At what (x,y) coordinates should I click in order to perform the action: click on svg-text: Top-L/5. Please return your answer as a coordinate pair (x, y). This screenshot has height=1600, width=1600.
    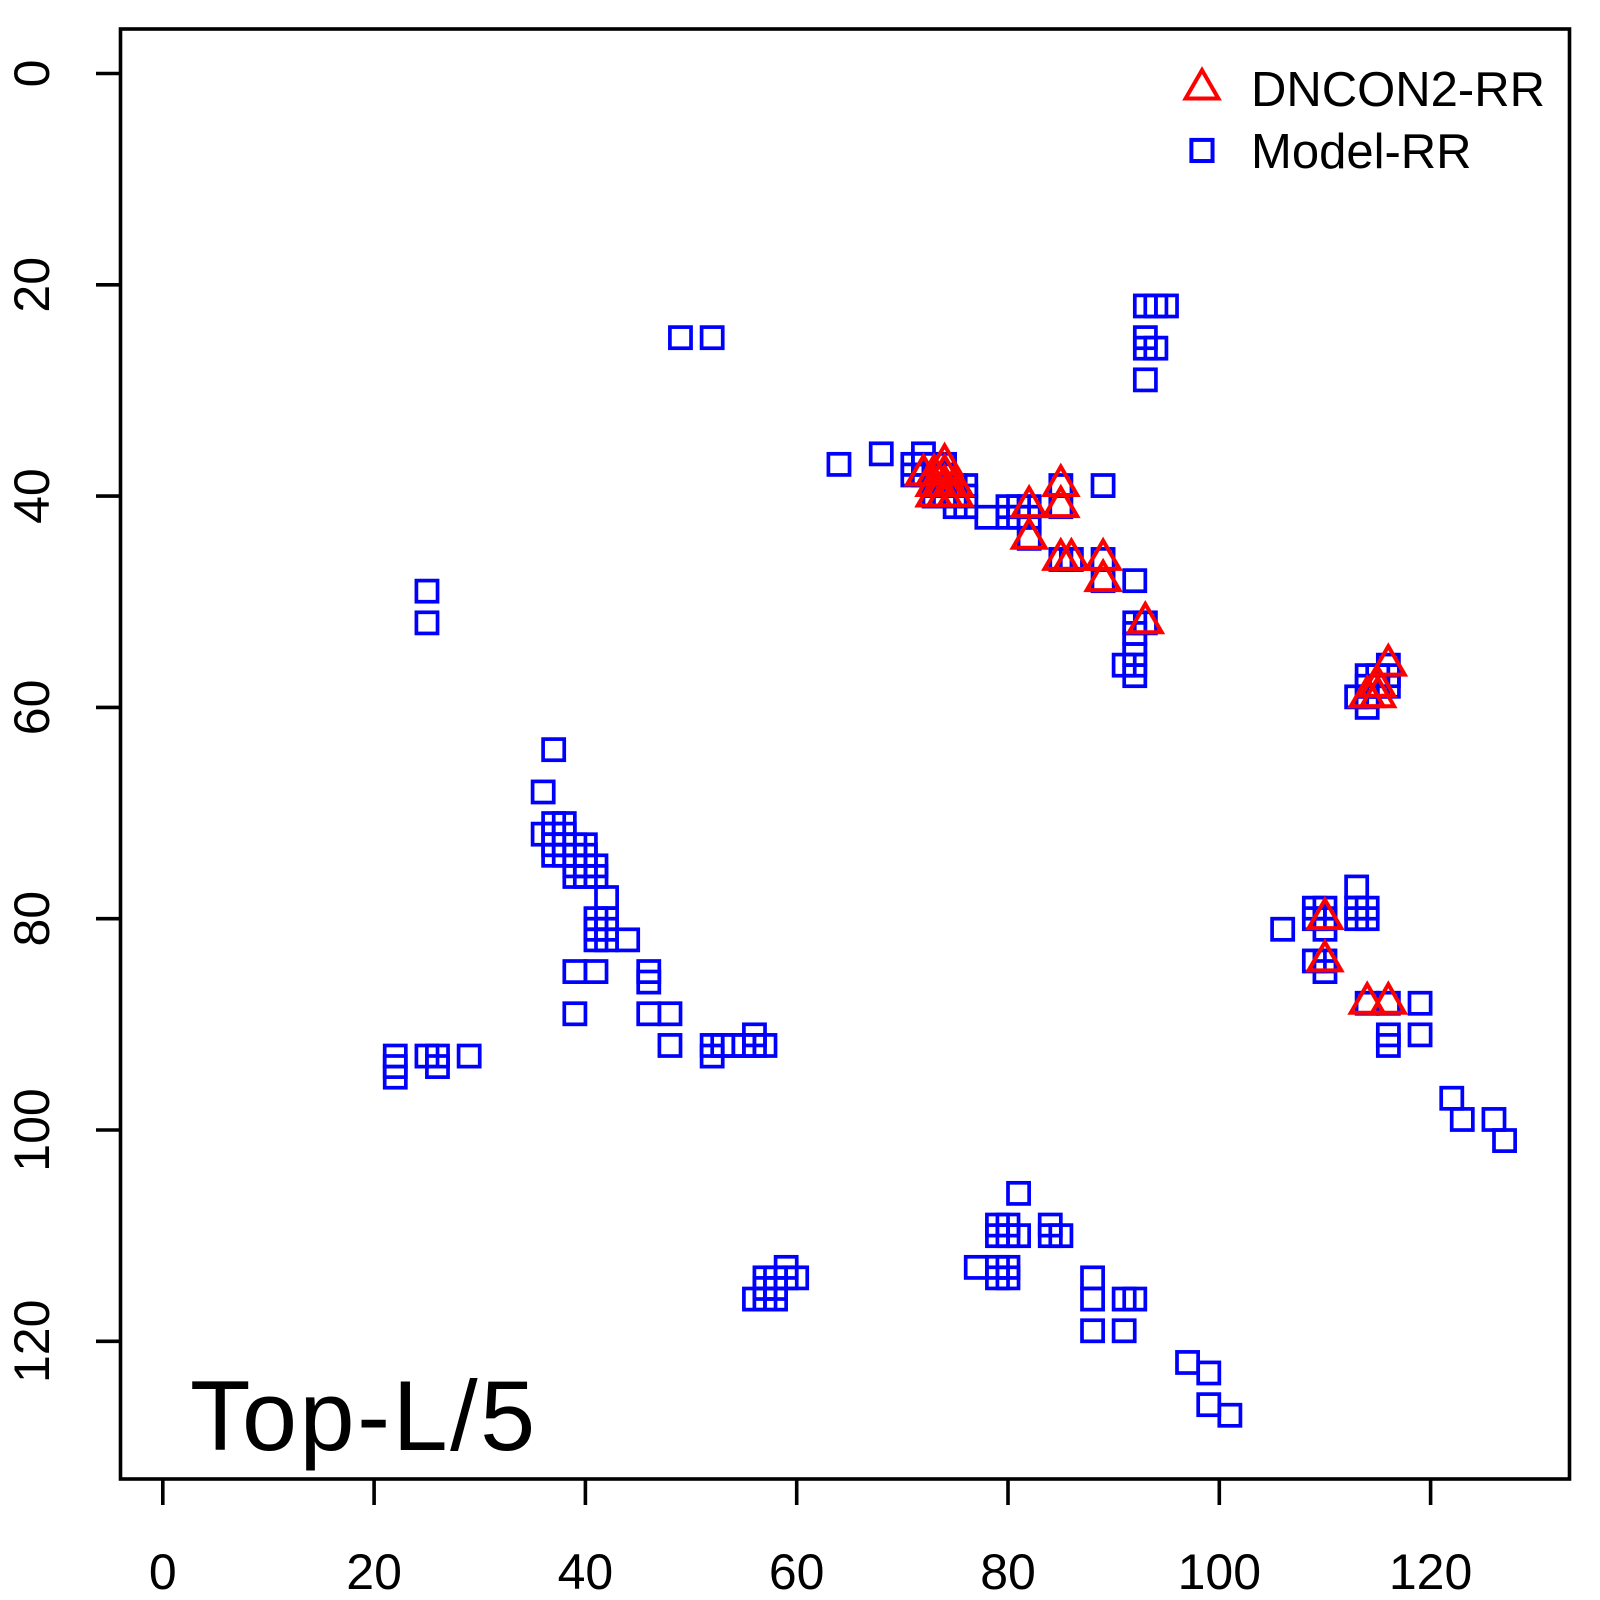
    Looking at the image, I should click on (364, 1415).